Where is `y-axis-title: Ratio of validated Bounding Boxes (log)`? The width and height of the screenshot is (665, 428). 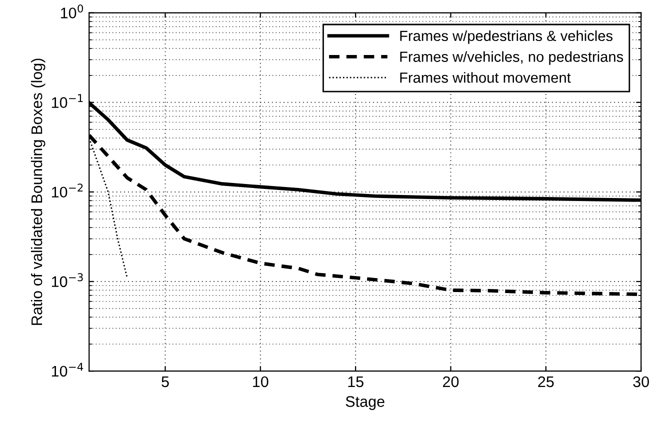 y-axis-title: Ratio of validated Bounding Boxes (log) is located at coordinates (38, 191).